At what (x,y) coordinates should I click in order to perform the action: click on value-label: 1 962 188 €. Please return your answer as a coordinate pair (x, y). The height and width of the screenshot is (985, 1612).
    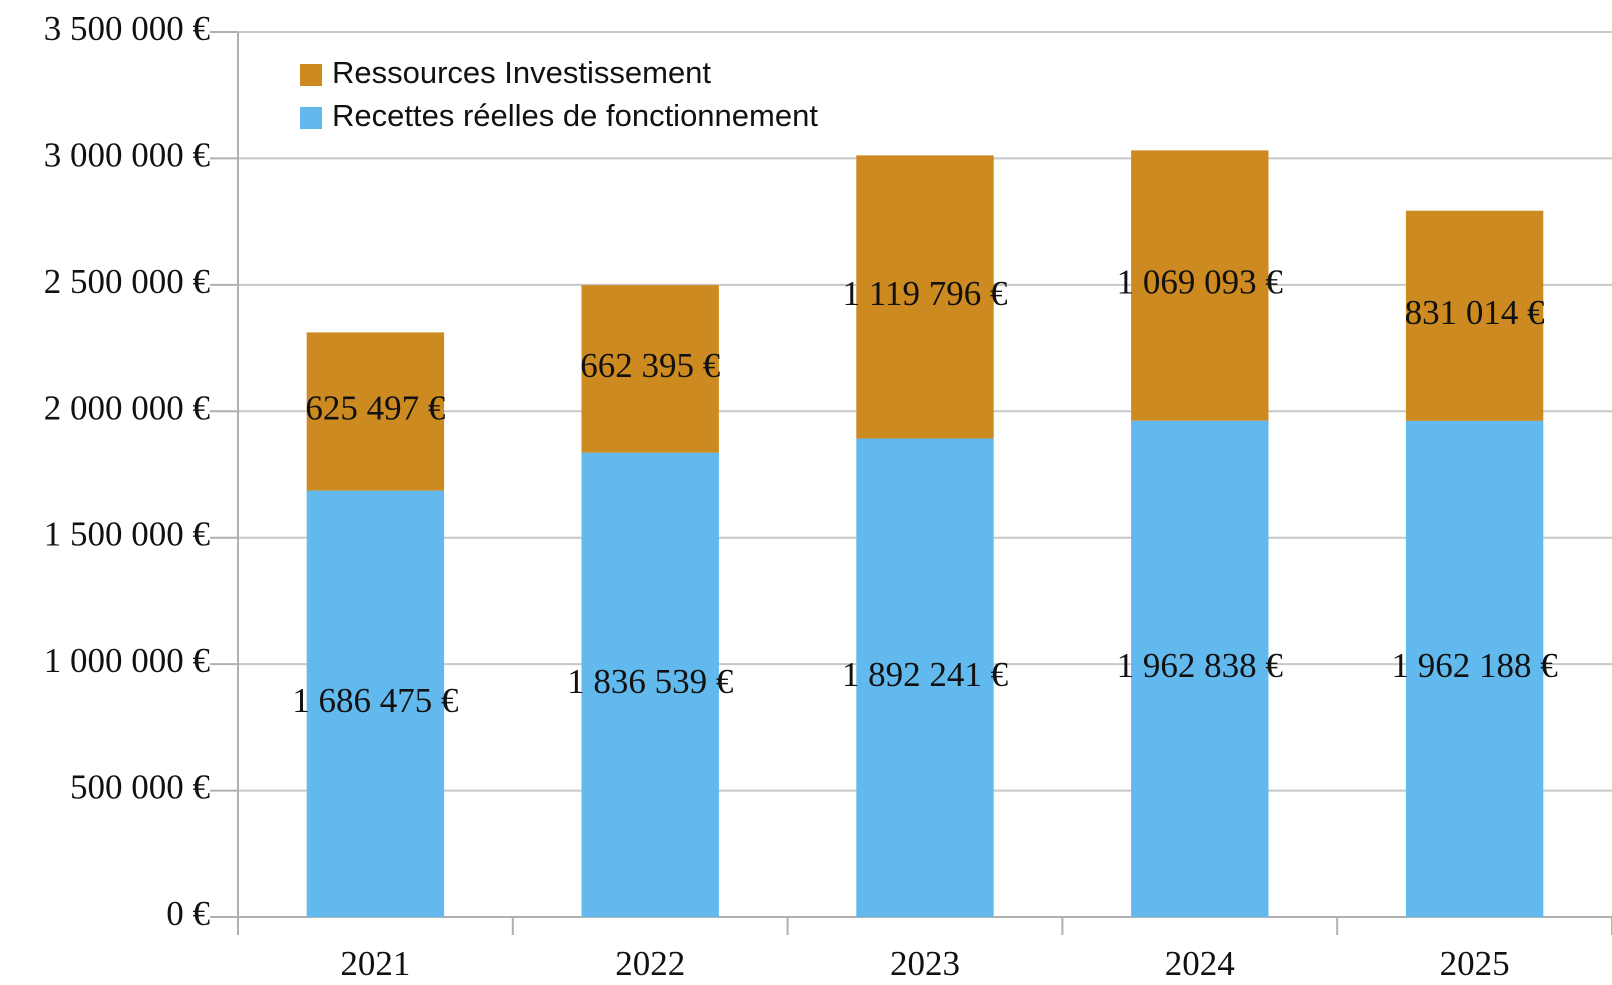
    Looking at the image, I should click on (1474, 665).